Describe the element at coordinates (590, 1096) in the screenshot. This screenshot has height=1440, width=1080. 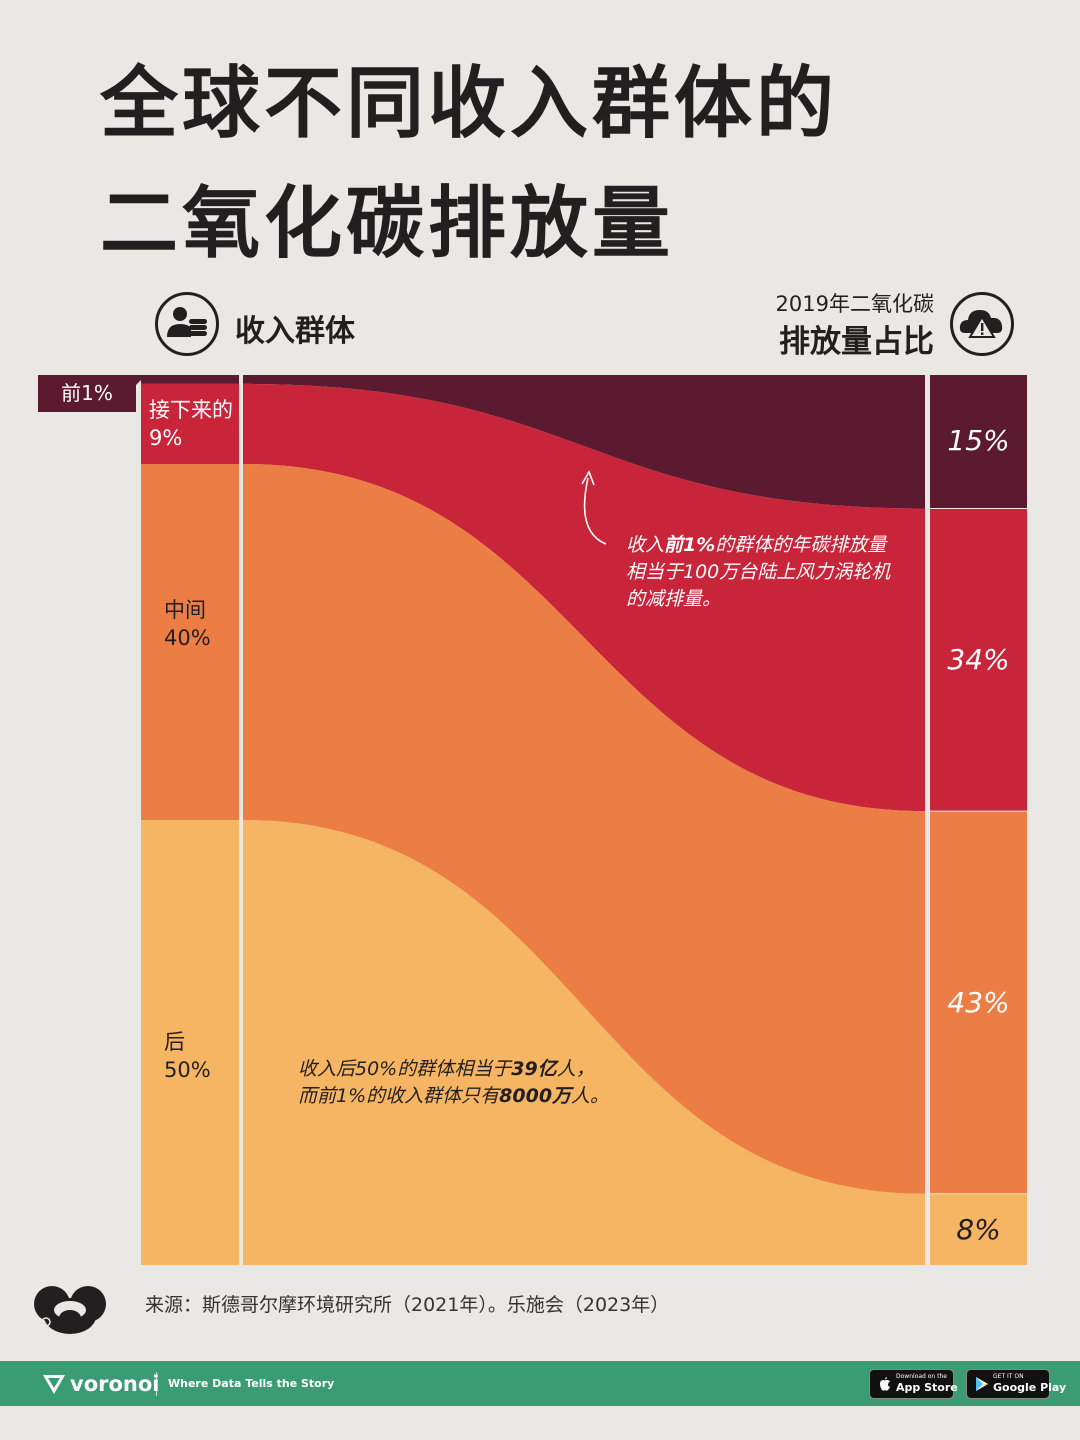
I see `annotation-bottom-l2-post: 人。` at that location.